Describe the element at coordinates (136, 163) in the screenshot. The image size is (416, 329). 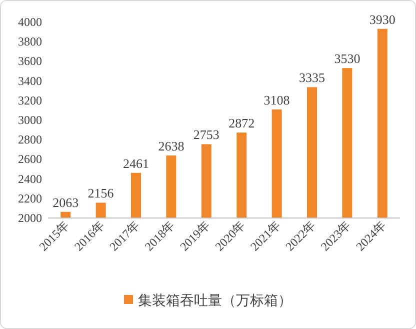
I see `data-label: 2461` at that location.